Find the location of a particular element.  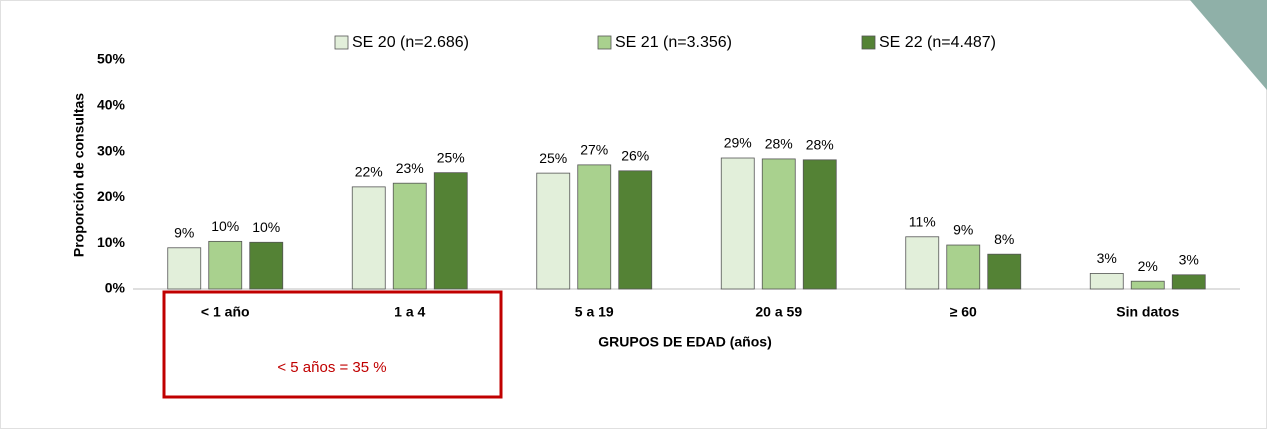

y-tick-label: 20% is located at coordinates (111, 196).